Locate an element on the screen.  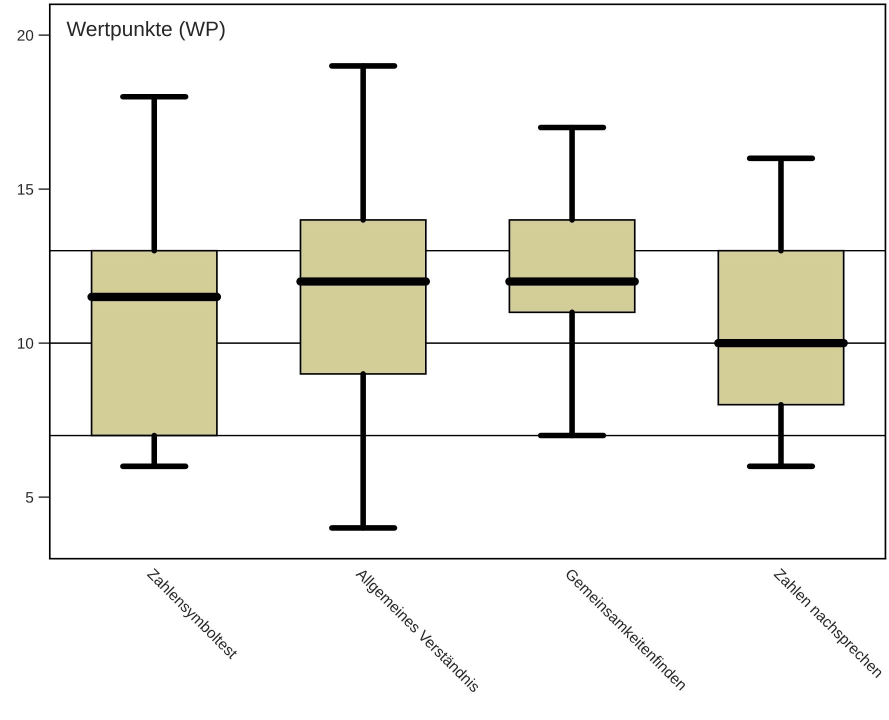
y-tick-label: 15 is located at coordinates (26, 189).